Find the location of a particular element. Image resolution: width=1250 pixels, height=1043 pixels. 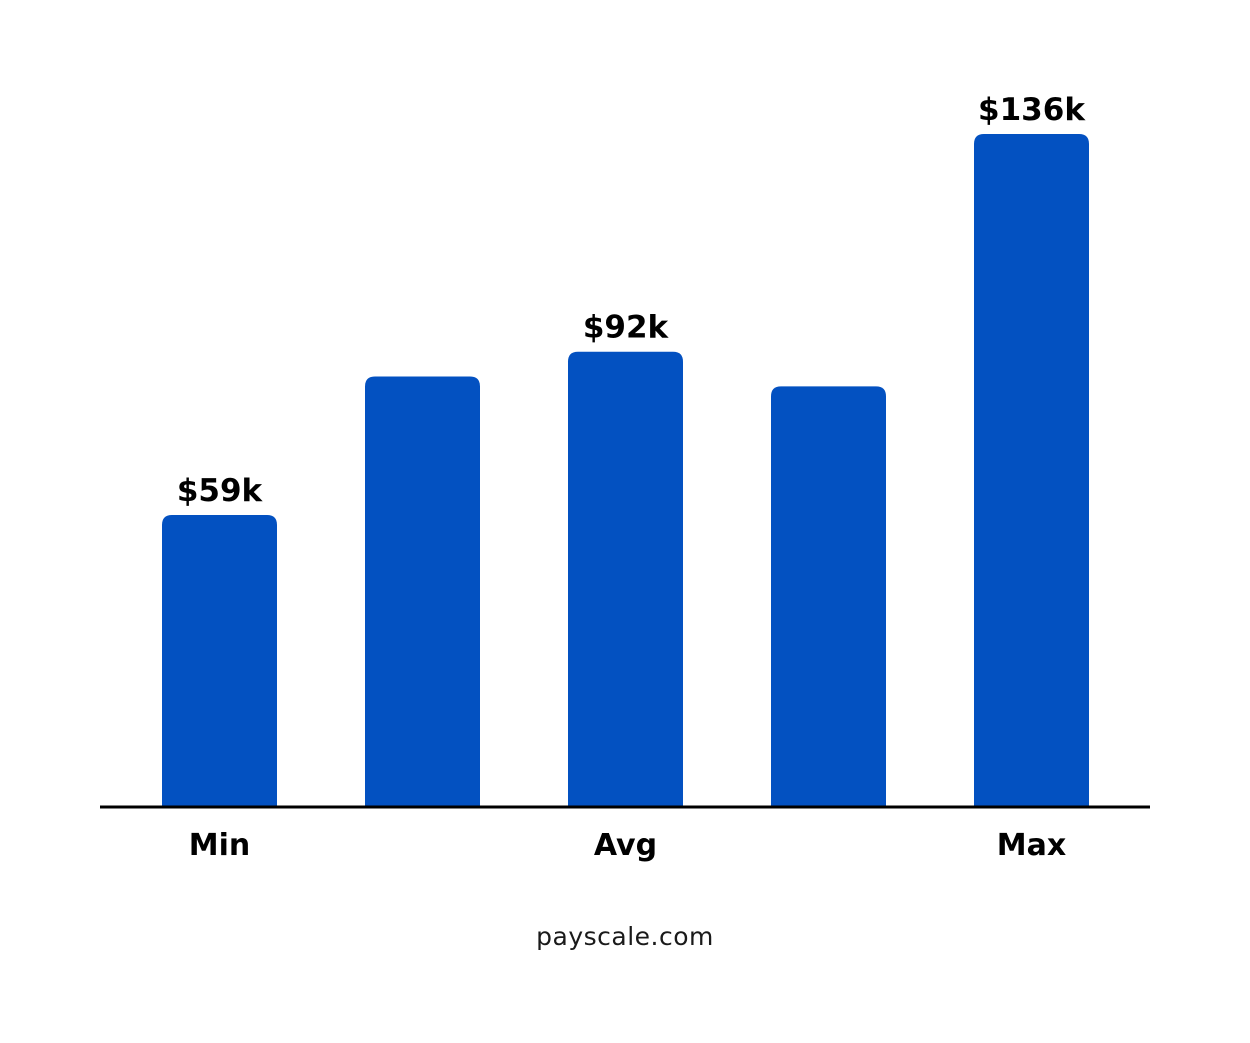

category-labels-group: Min Avg Max is located at coordinates (627, 845).